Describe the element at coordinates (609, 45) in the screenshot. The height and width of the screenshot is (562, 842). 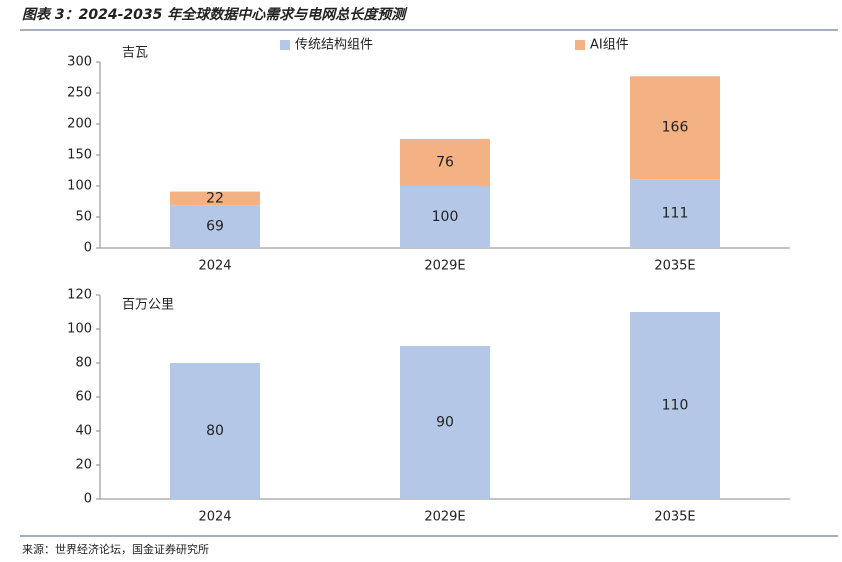
I see `legend-label: AI组件` at that location.